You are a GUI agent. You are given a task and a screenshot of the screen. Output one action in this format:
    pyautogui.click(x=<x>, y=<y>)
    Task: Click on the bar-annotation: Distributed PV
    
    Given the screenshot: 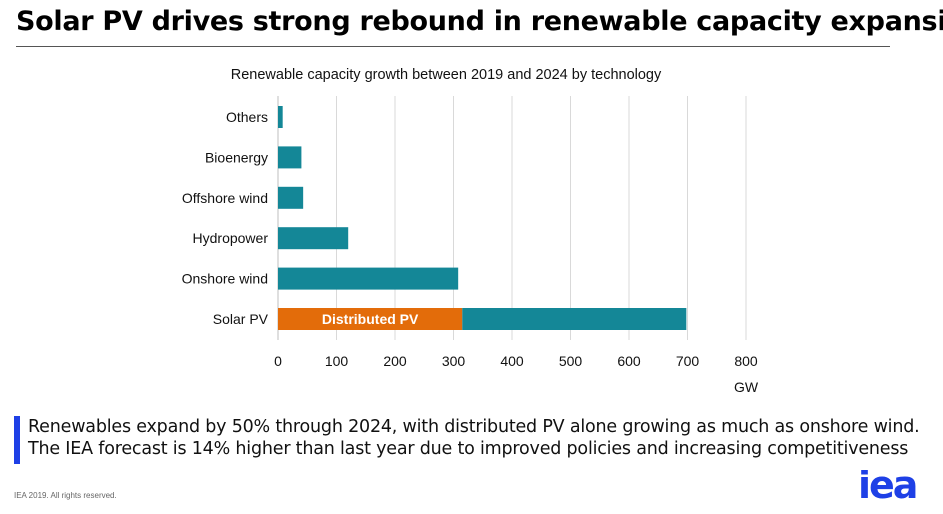 What is the action you would take?
    pyautogui.click(x=370, y=319)
    